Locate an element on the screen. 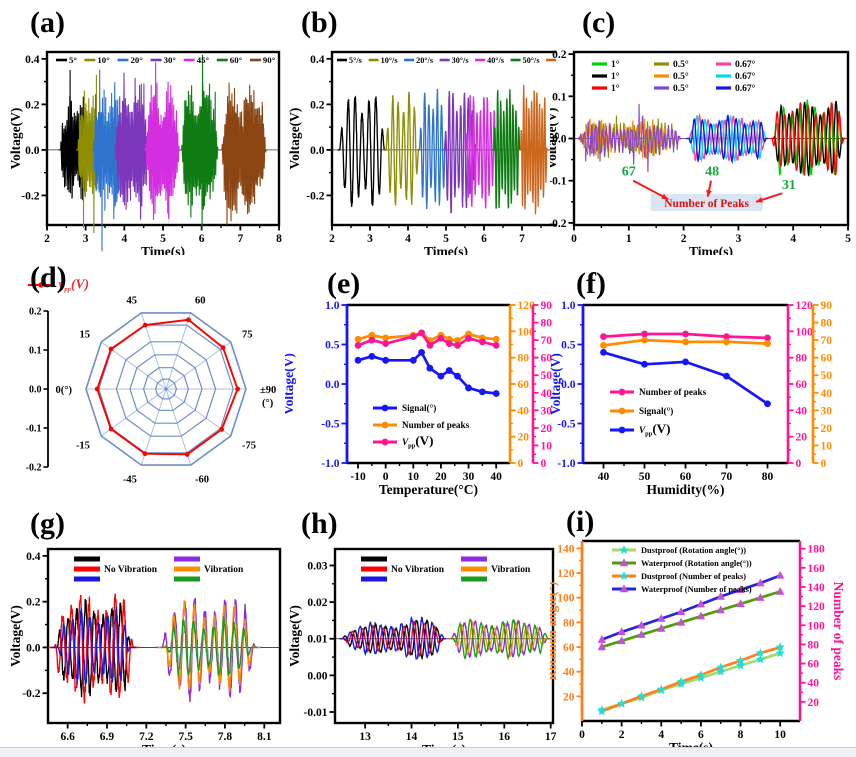 The width and height of the screenshot is (856, 757). svg-text: 7 is located at coordinates (522, 239).